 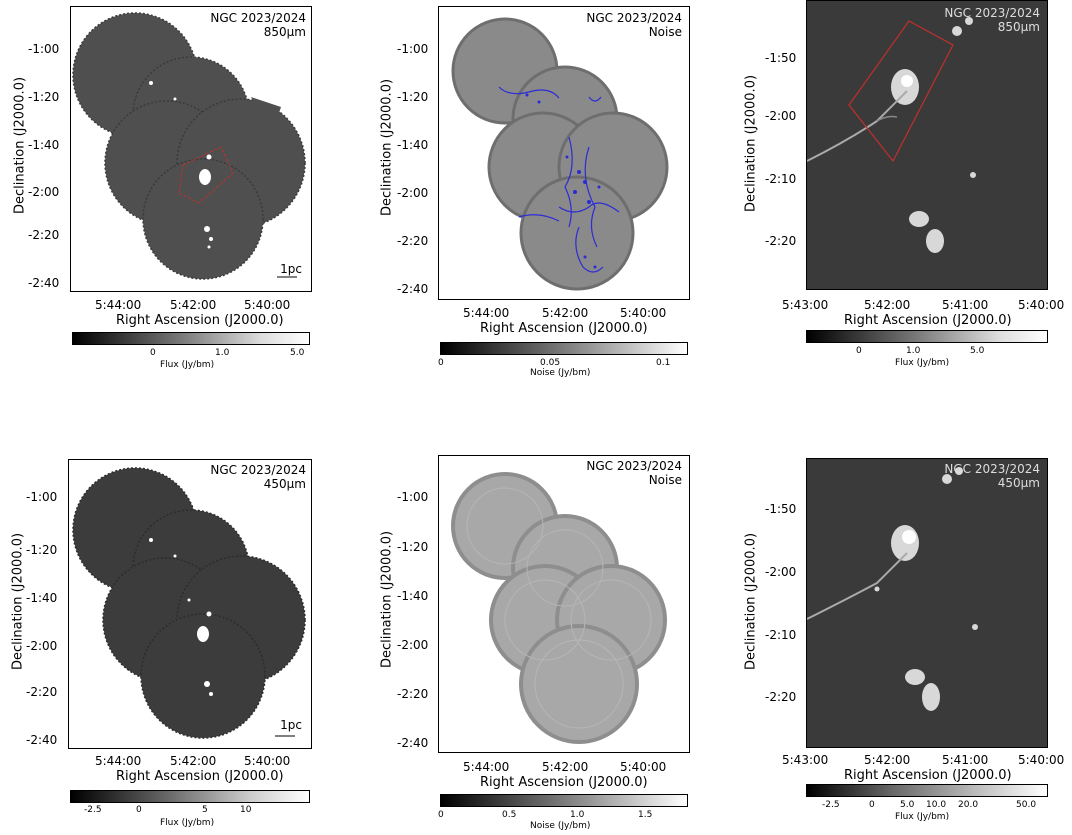 I want to click on colorbar-tick: -2.5, so click(x=831, y=805).